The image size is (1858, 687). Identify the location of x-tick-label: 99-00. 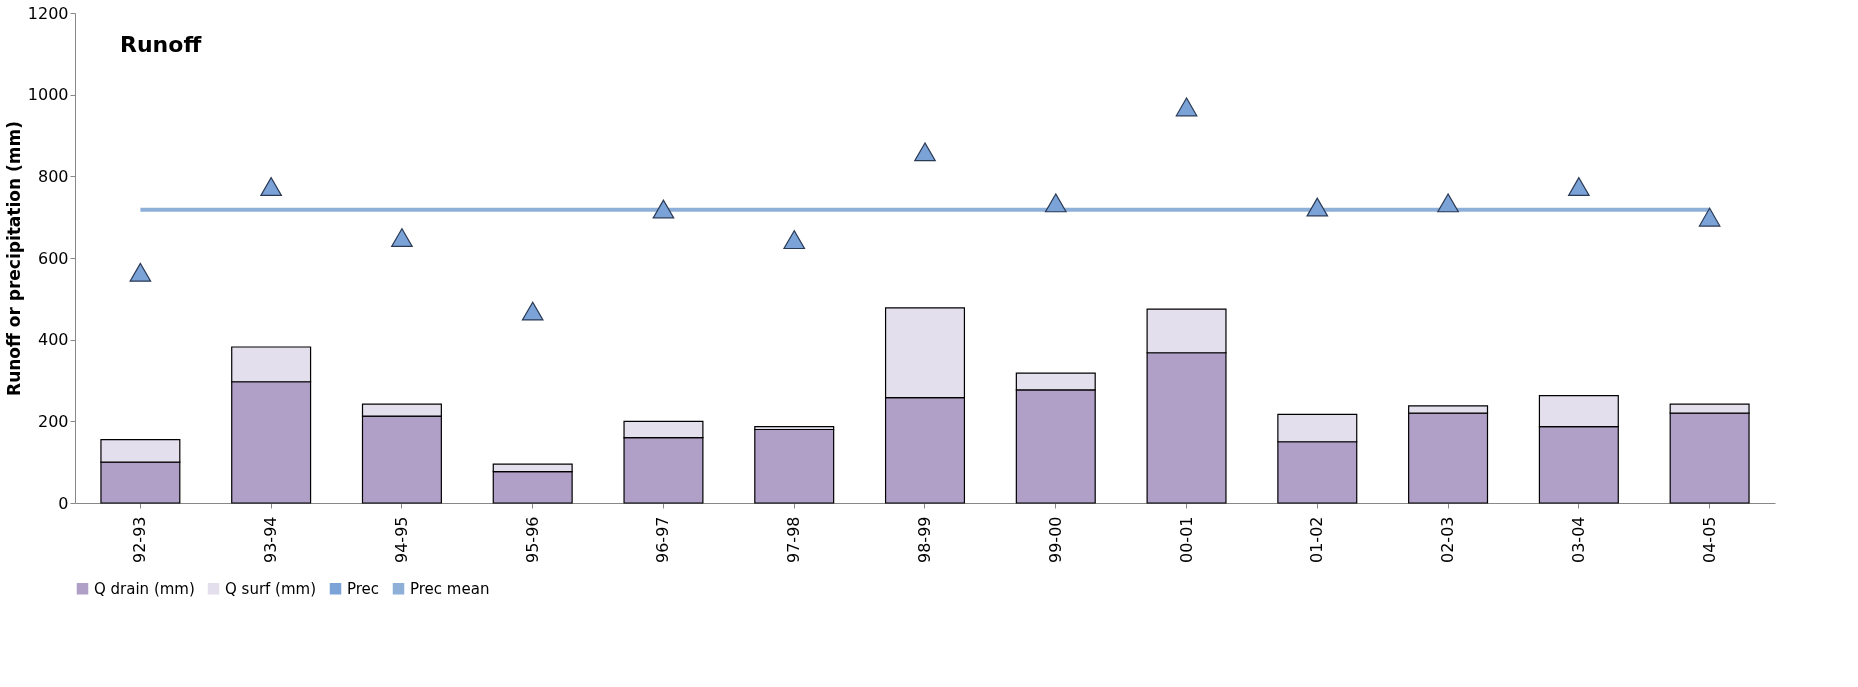
(1055, 539).